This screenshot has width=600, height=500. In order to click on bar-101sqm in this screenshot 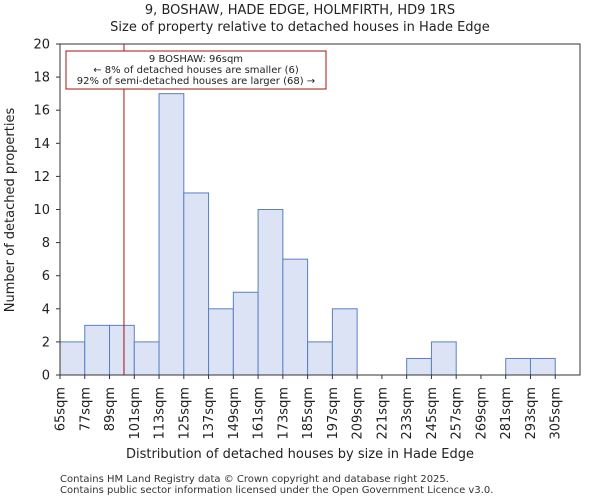, I will do `click(146, 358)`.